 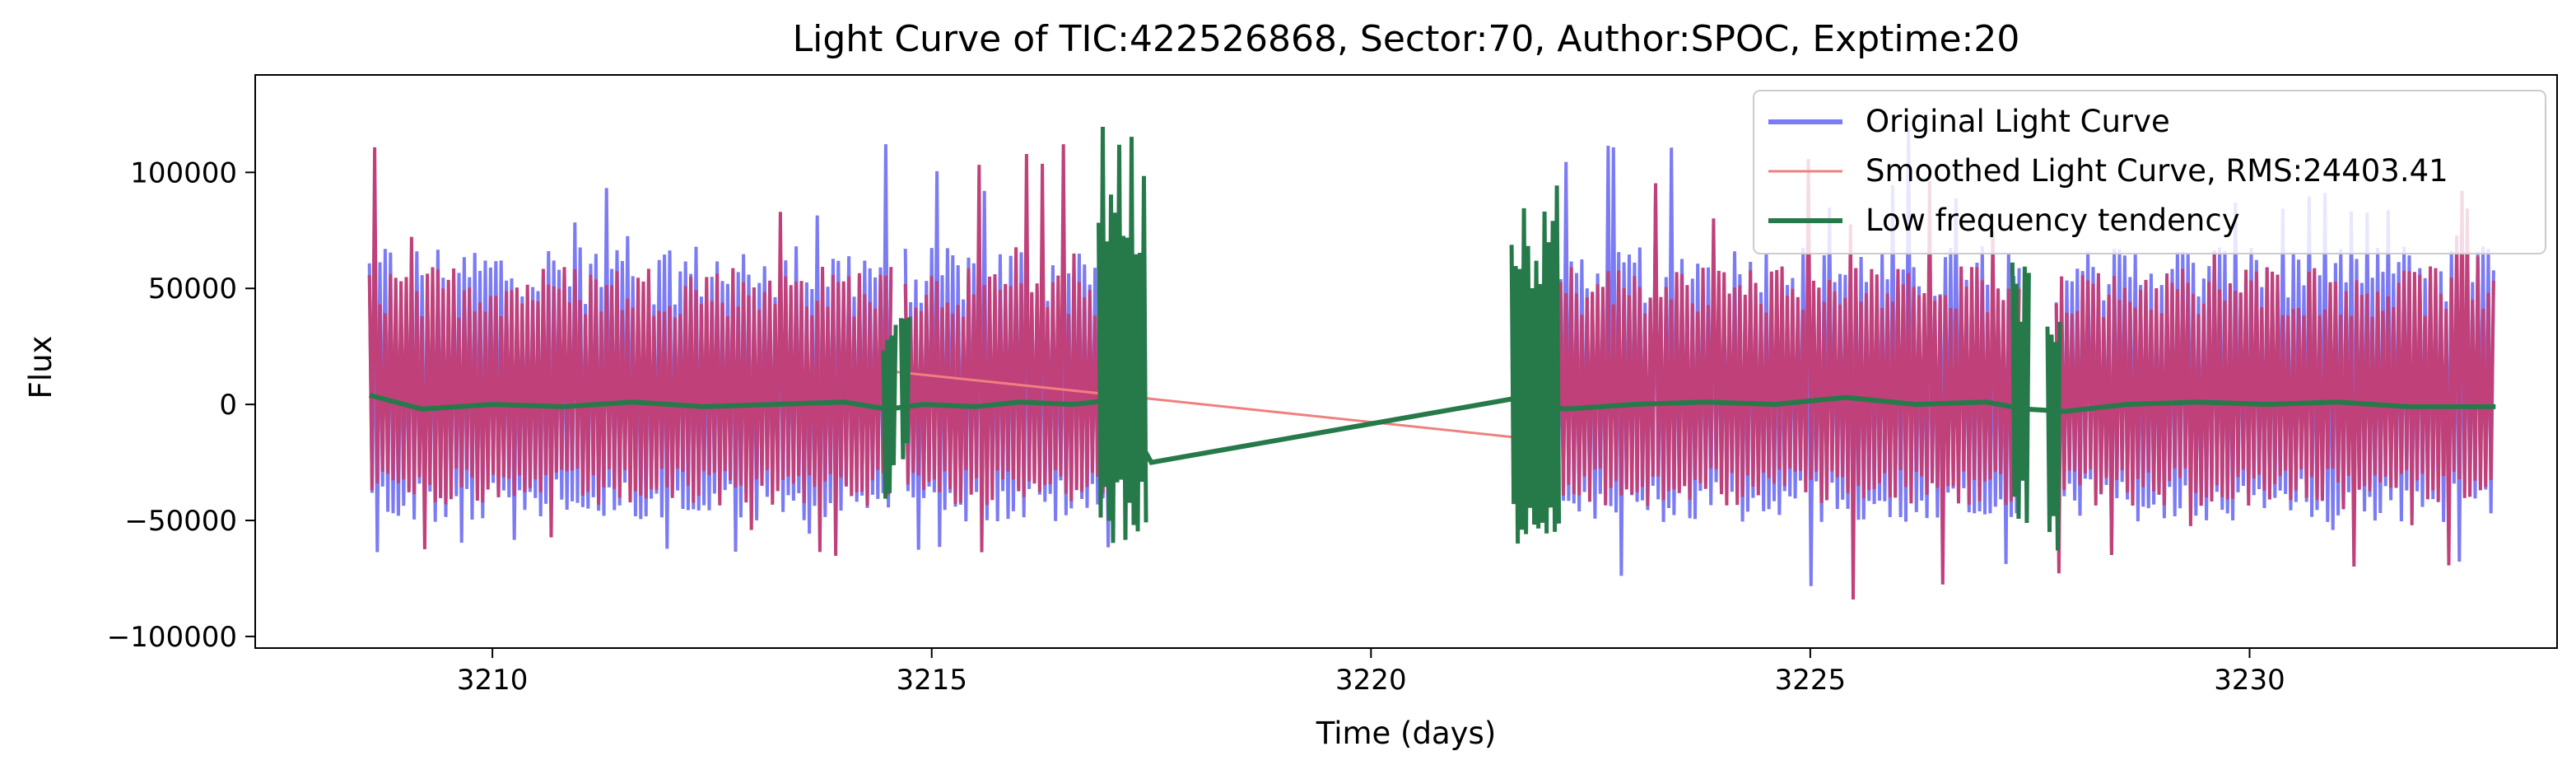 What do you see at coordinates (2157, 171) in the screenshot?
I see `legend-label-smoothed: Smoothed Light Curve, RMS:24403.41` at bounding box center [2157, 171].